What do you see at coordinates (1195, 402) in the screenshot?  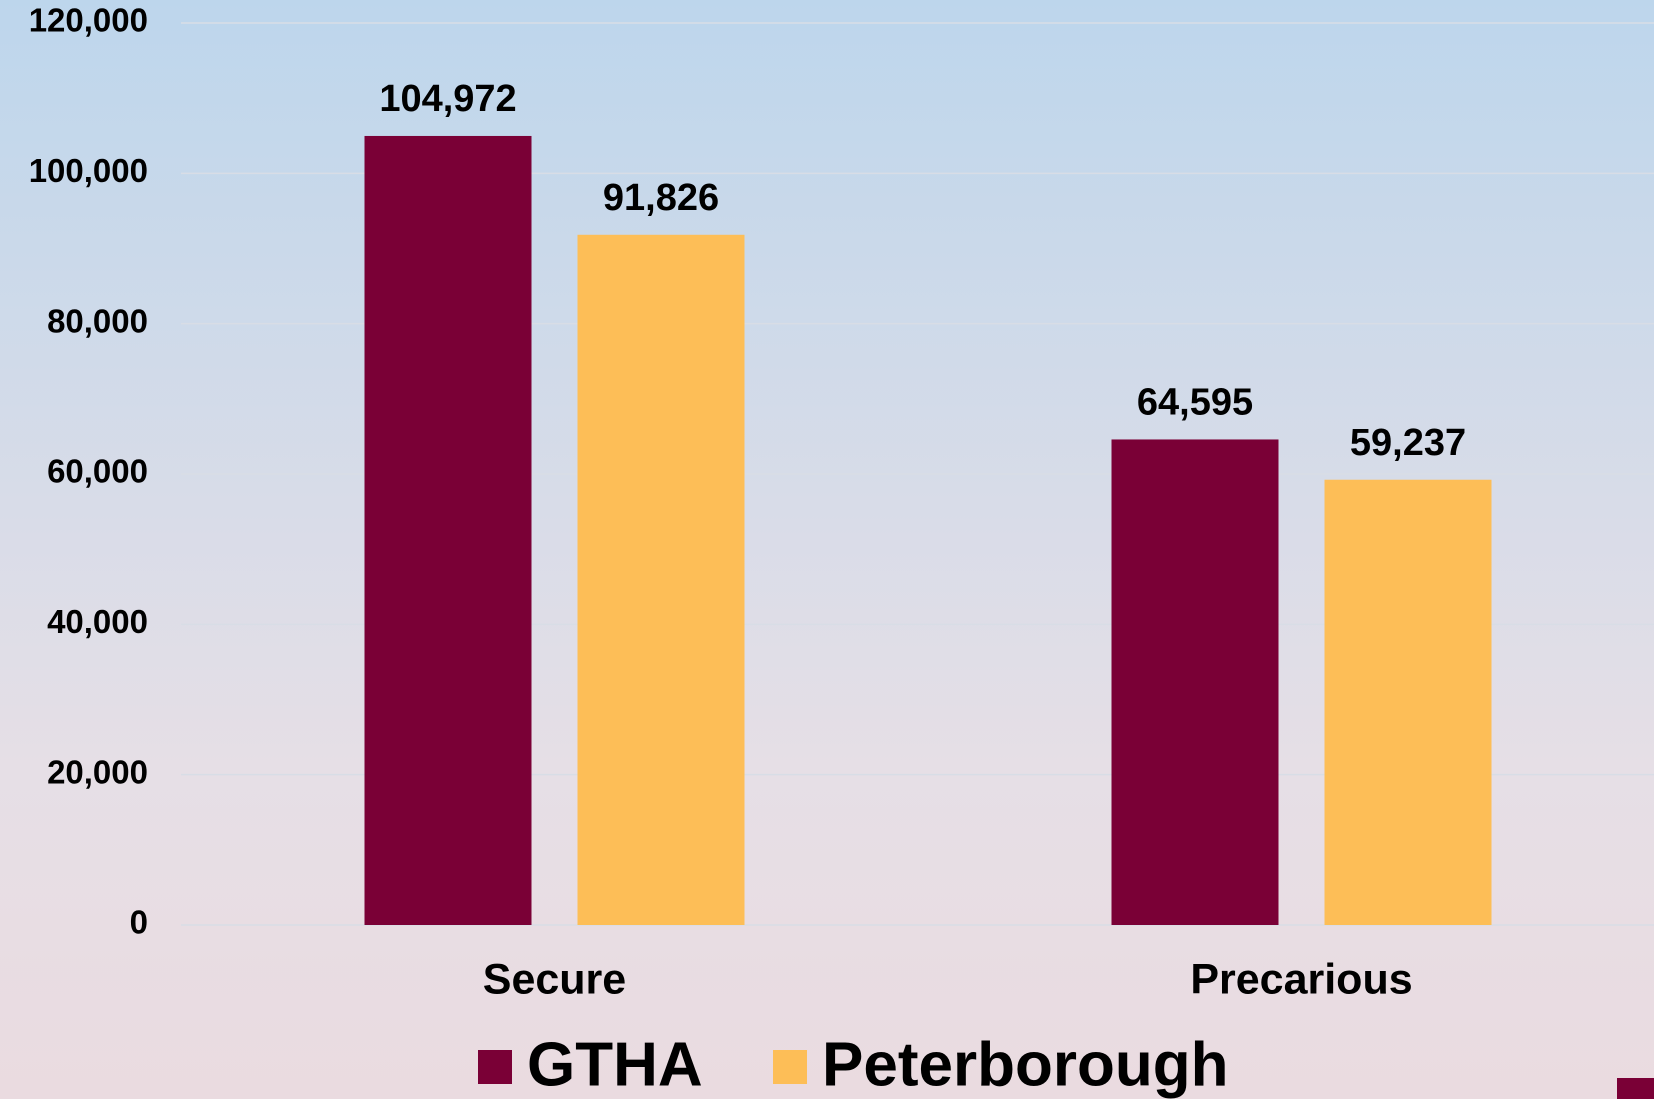 I see `value-label: 64,595` at bounding box center [1195, 402].